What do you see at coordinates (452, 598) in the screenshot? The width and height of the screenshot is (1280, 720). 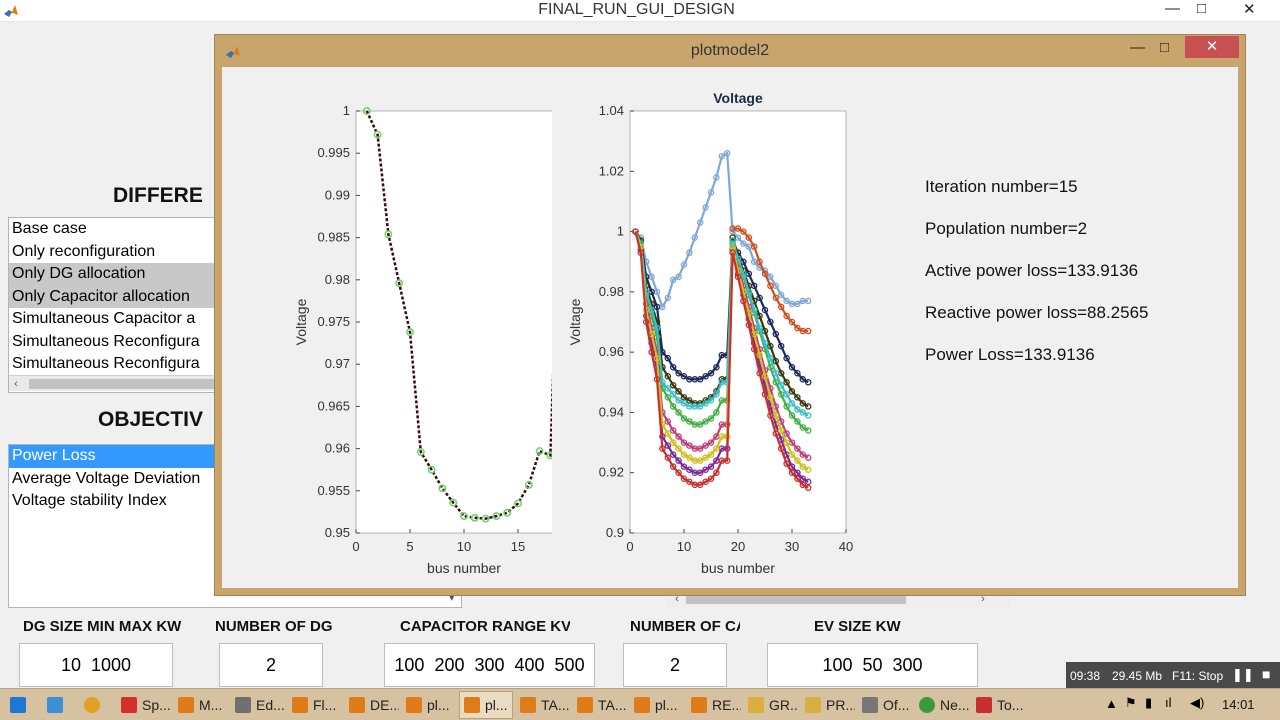 I see `dropdown-arrow-icon: ▾` at bounding box center [452, 598].